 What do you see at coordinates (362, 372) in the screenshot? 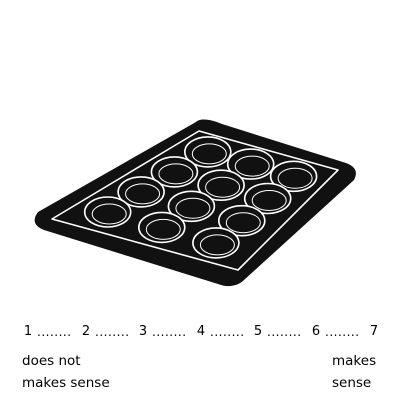
I see `scale-anchor-high: makes sense` at bounding box center [362, 372].